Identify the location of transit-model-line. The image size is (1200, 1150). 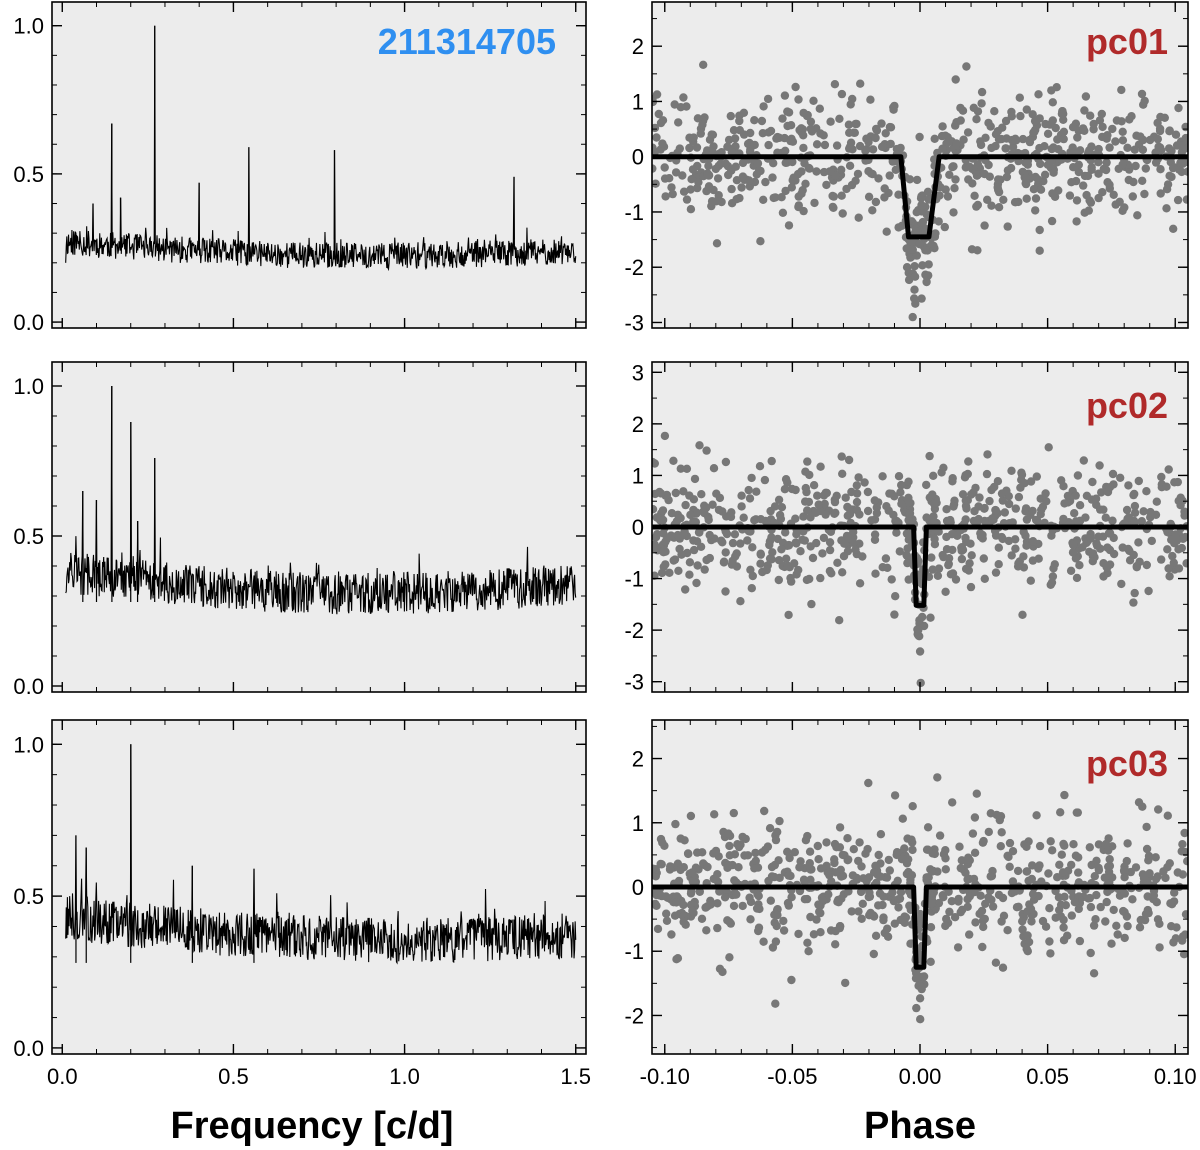
(920, 197).